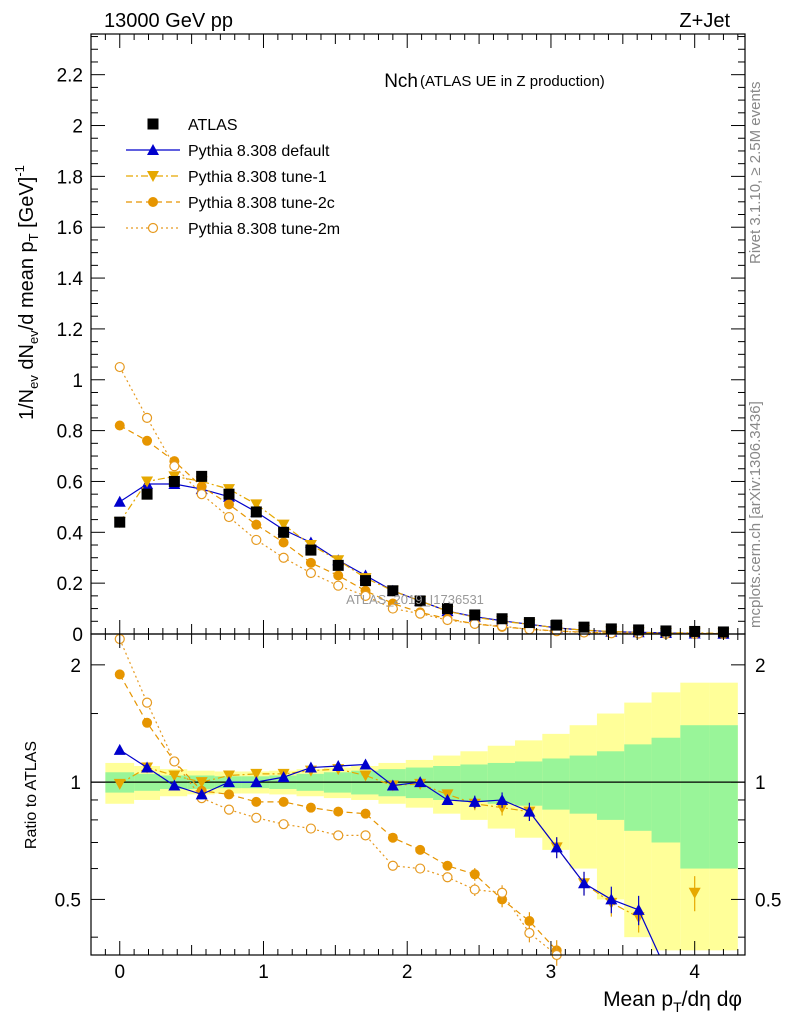 Image resolution: width=786 pixels, height=1024 pixels. Describe the element at coordinates (75, 666) in the screenshot. I see `ratio-ytick-label: 2` at that location.